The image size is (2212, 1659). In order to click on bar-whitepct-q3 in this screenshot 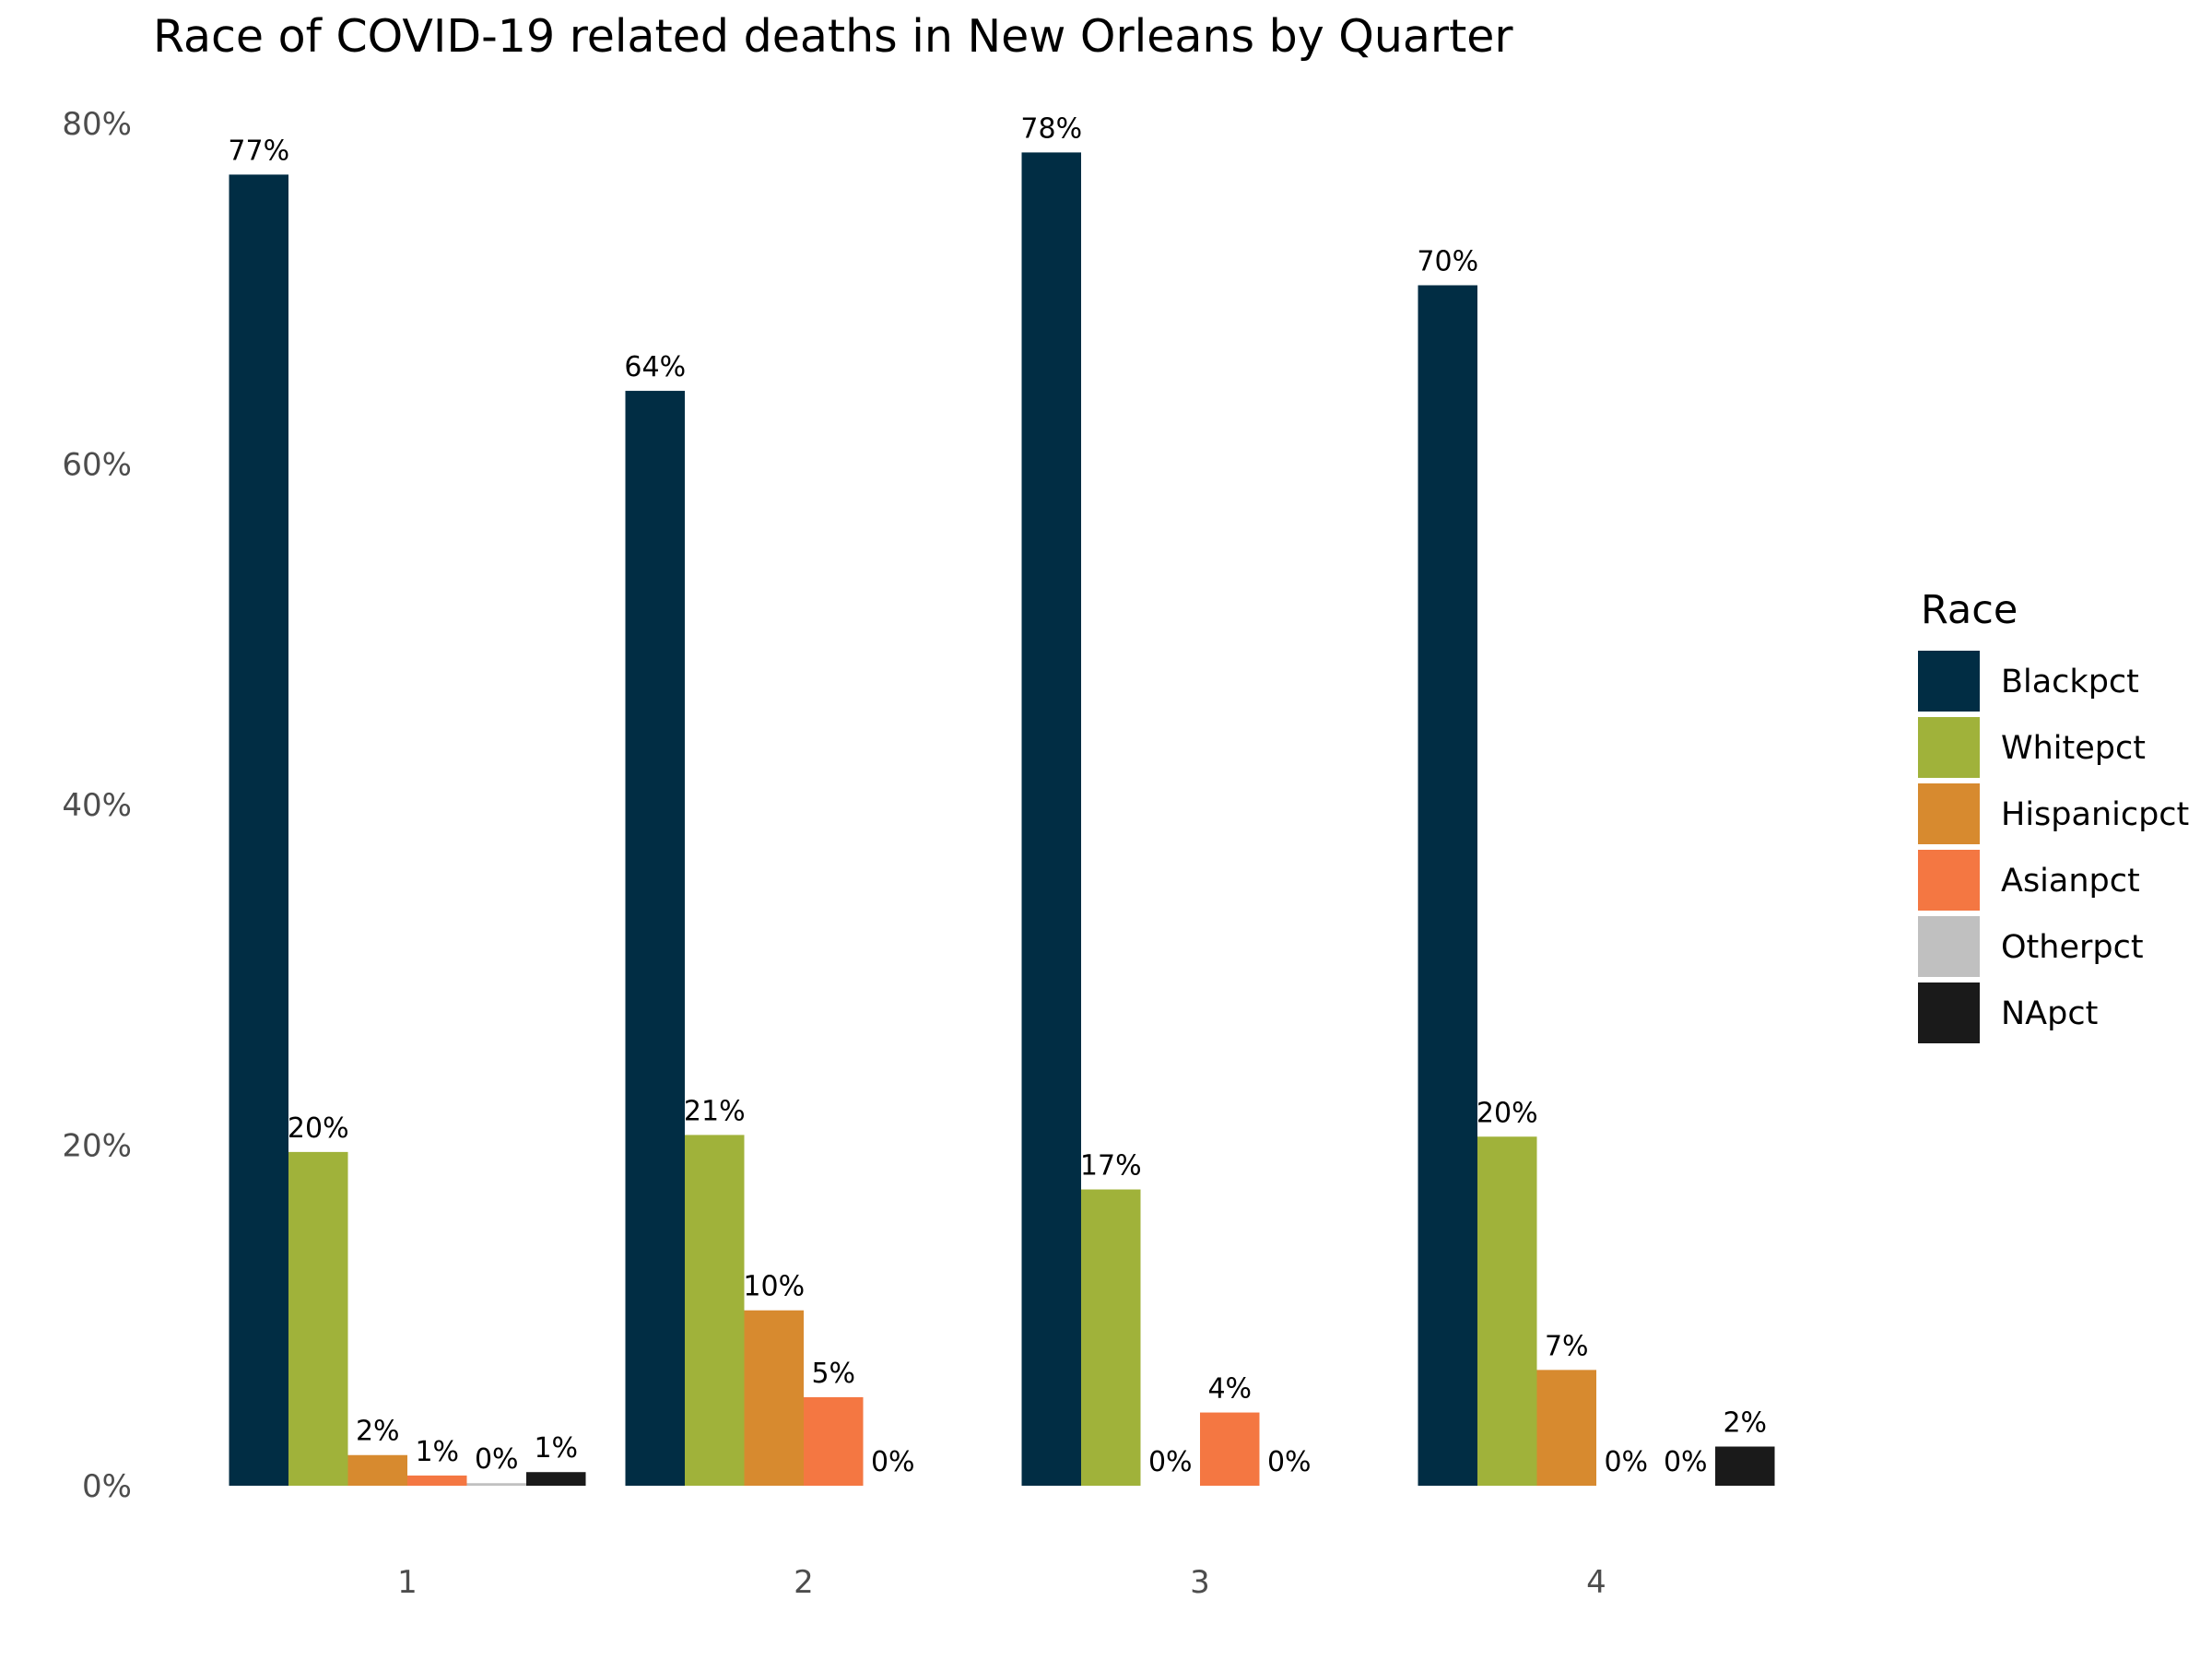, I will do `click(1111, 1337)`.